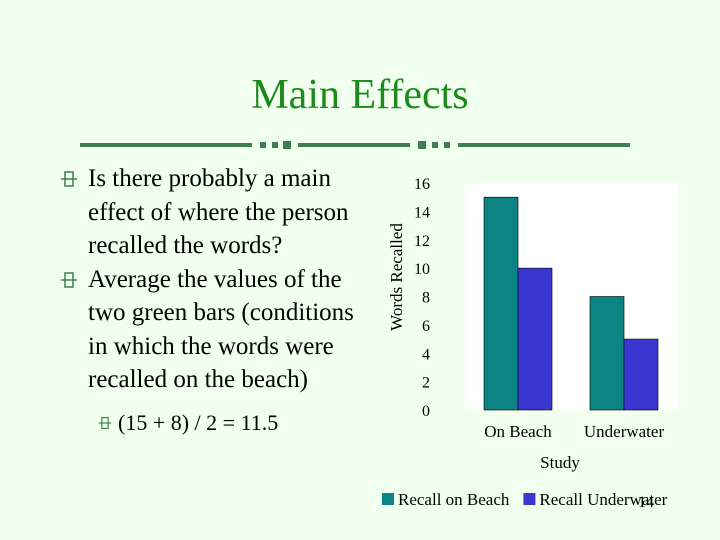  I want to click on y-tick-label: 2, so click(426, 383).